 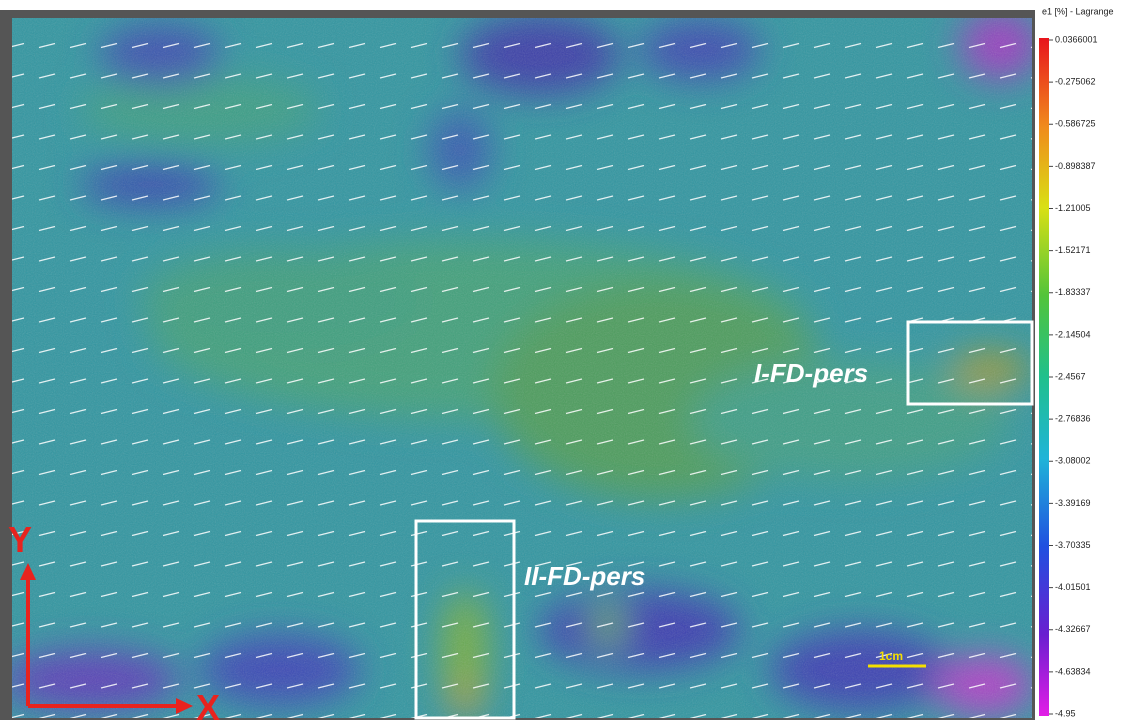 What do you see at coordinates (1073, 419) in the screenshot?
I see `colorbar-label: -2.76836` at bounding box center [1073, 419].